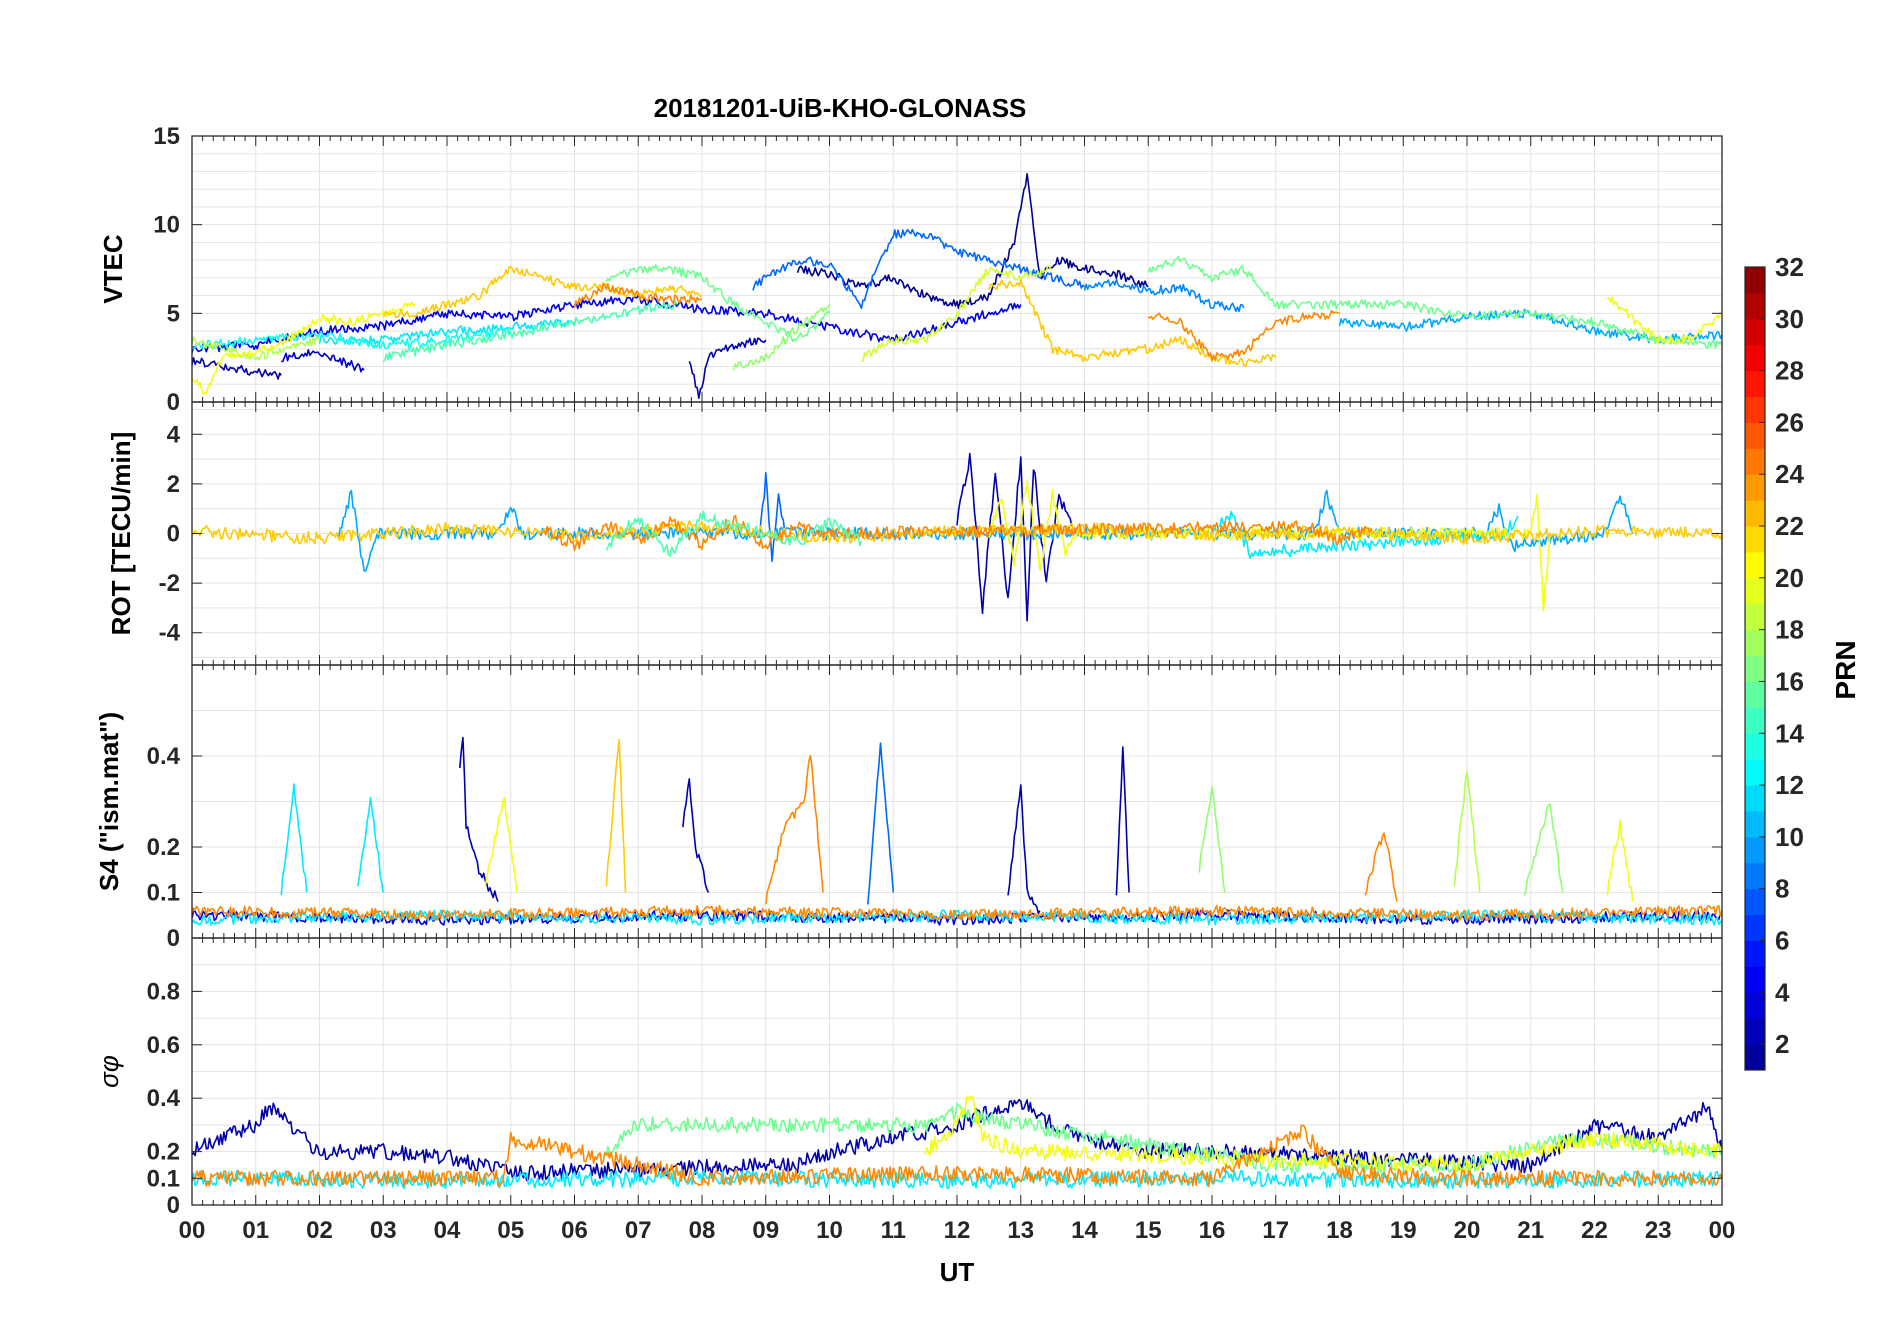  What do you see at coordinates (1212, 1230) in the screenshot?
I see `x-tick-label: 16` at bounding box center [1212, 1230].